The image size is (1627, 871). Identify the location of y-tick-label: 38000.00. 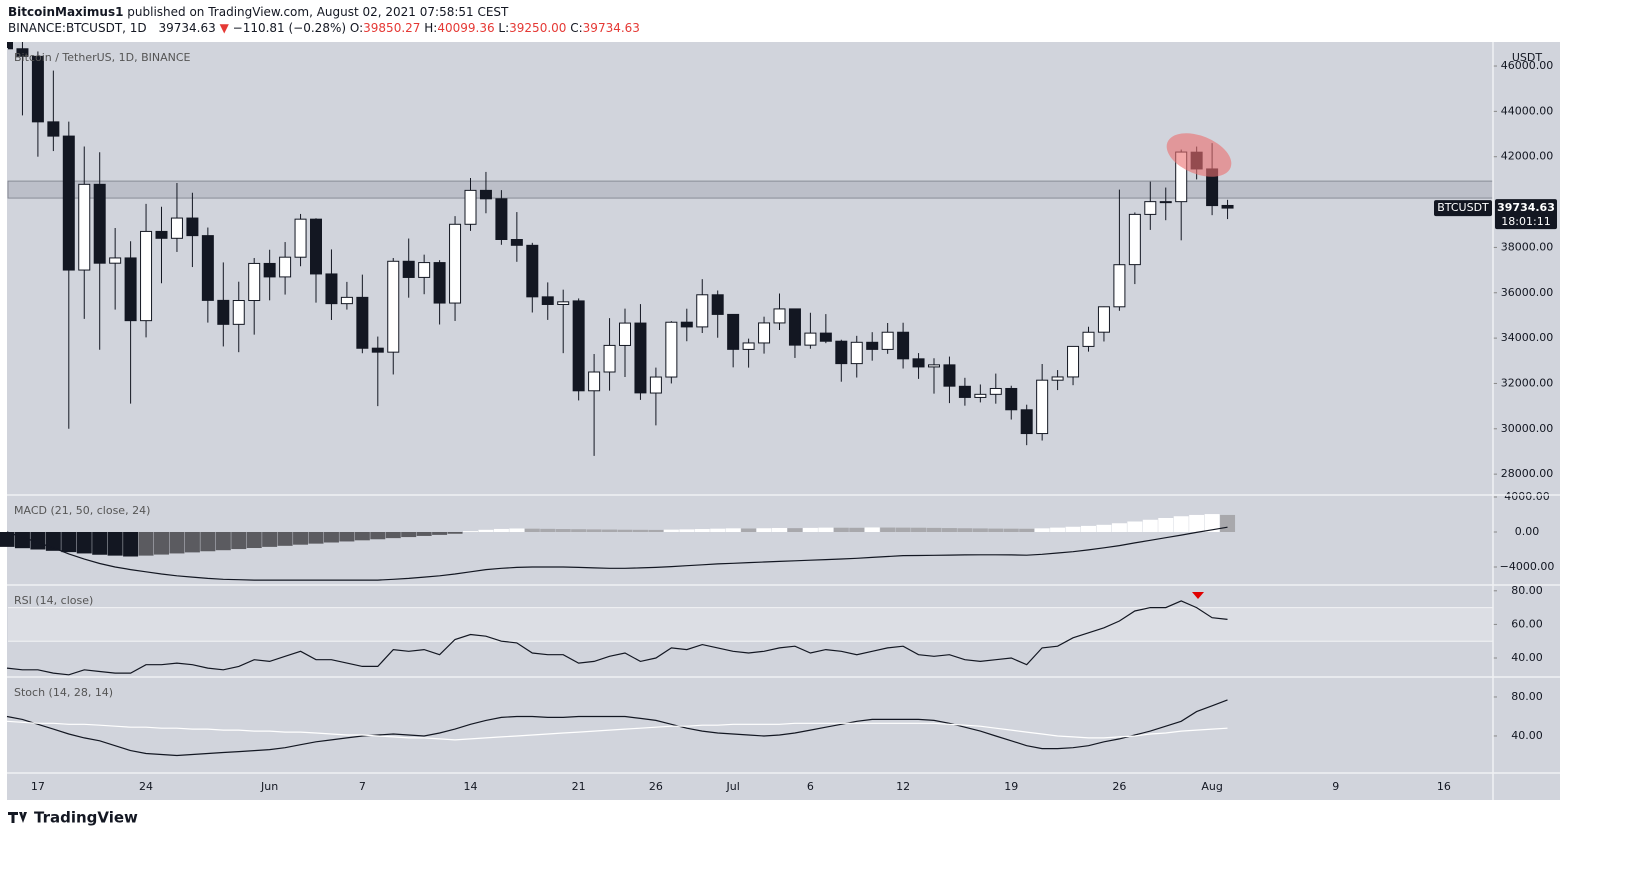
(1527, 246).